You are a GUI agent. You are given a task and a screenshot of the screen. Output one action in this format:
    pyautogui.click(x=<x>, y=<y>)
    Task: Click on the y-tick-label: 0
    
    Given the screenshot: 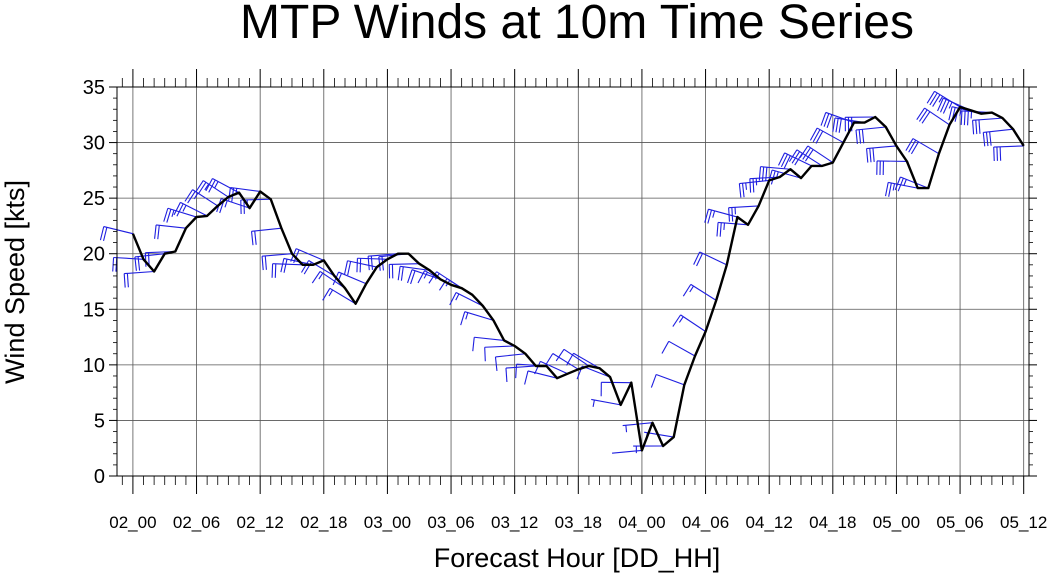 What is the action you would take?
    pyautogui.click(x=99, y=477)
    